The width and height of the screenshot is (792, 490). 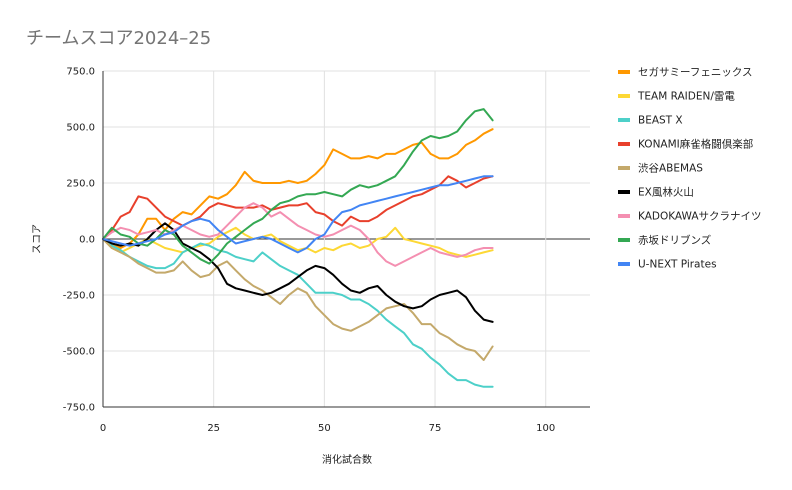 What do you see at coordinates (674, 240) in the screenshot?
I see `legend-label: 赤坂ドリブンズ` at bounding box center [674, 240].